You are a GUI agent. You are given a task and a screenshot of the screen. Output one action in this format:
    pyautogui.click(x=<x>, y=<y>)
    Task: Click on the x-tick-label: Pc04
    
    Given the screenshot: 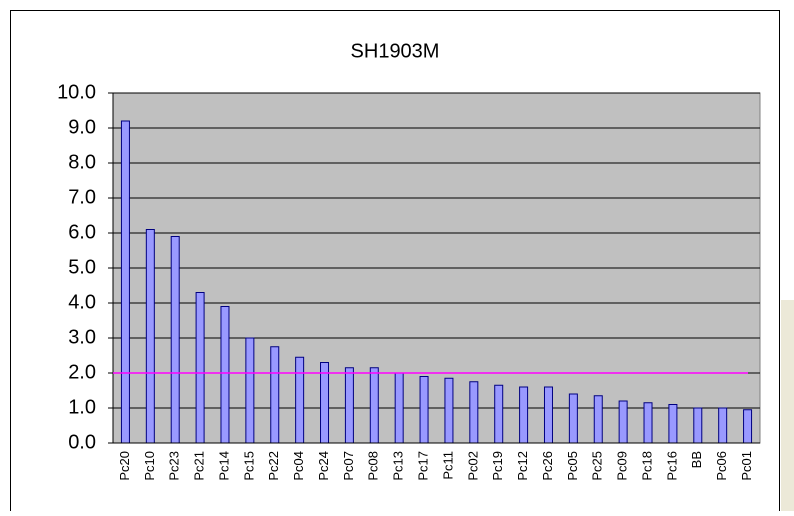 What is the action you would take?
    pyautogui.click(x=298, y=466)
    